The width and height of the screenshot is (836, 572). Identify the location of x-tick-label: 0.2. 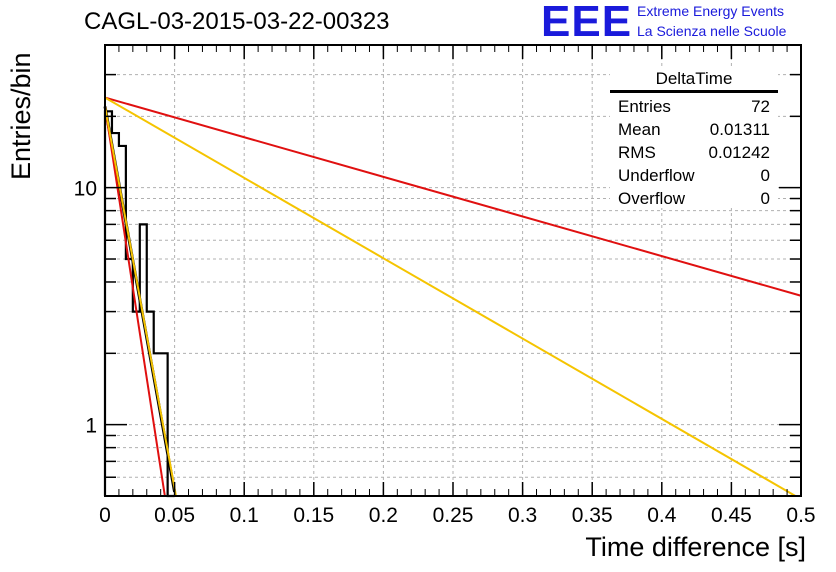
(383, 515).